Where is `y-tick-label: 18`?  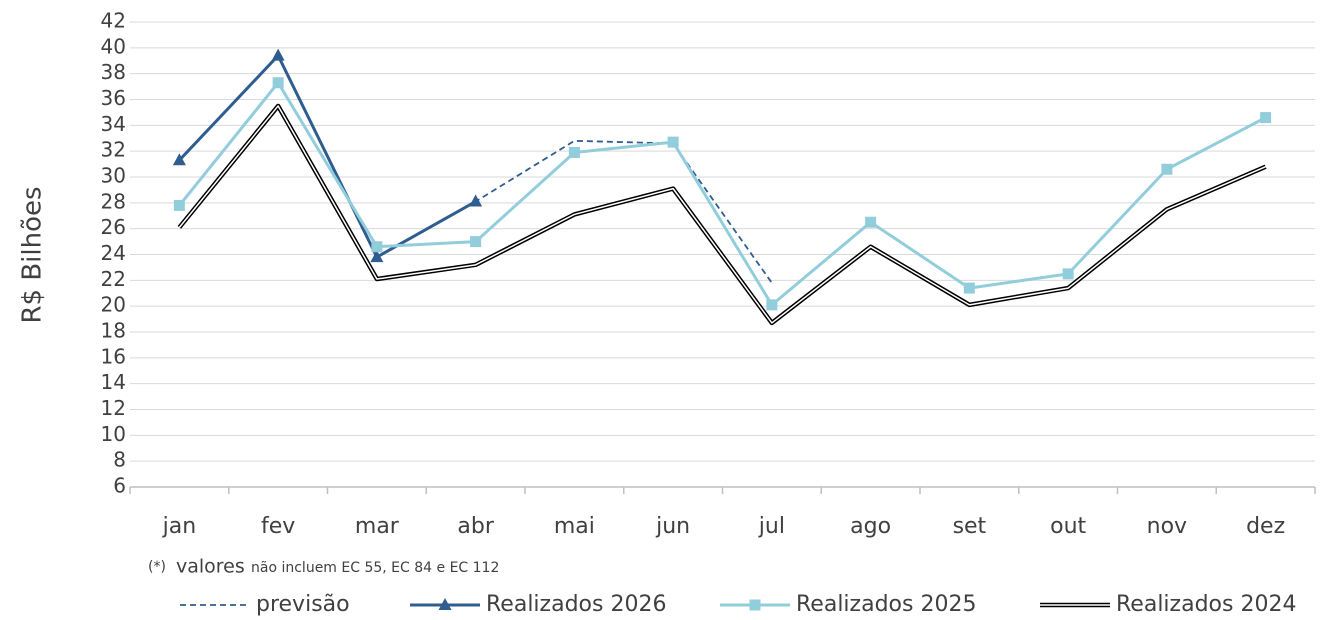
y-tick-label: 18 is located at coordinates (113, 331).